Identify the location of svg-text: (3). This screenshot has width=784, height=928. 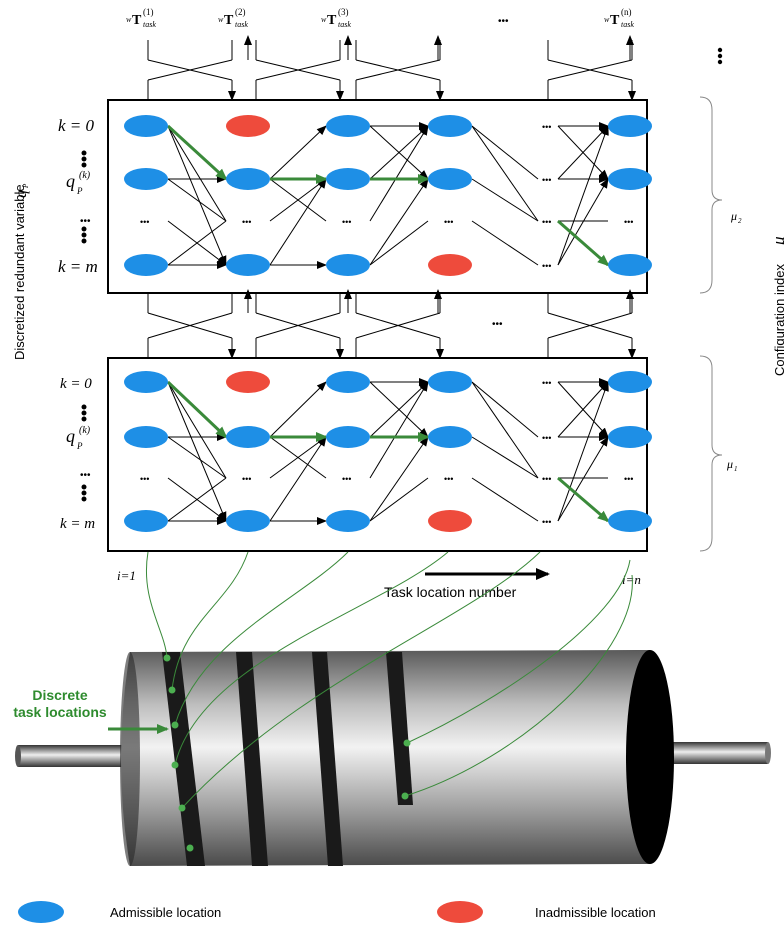
(343, 12).